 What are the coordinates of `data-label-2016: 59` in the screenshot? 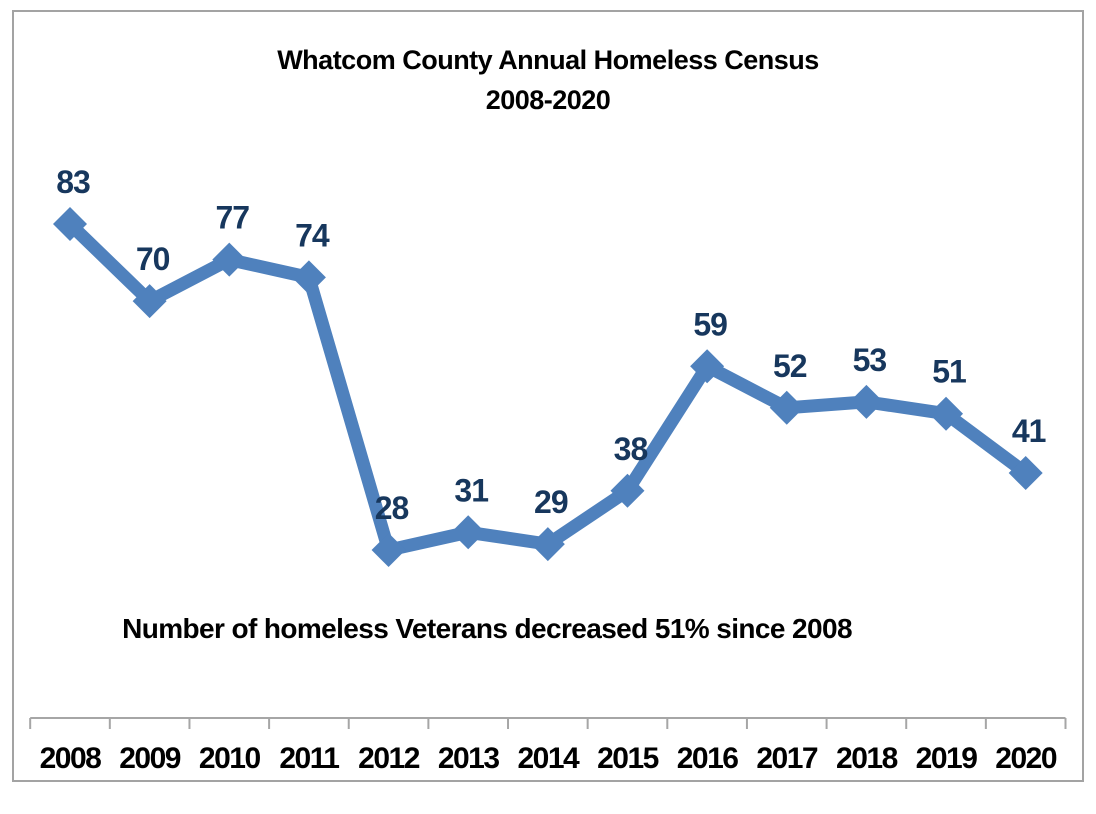 It's located at (710, 324).